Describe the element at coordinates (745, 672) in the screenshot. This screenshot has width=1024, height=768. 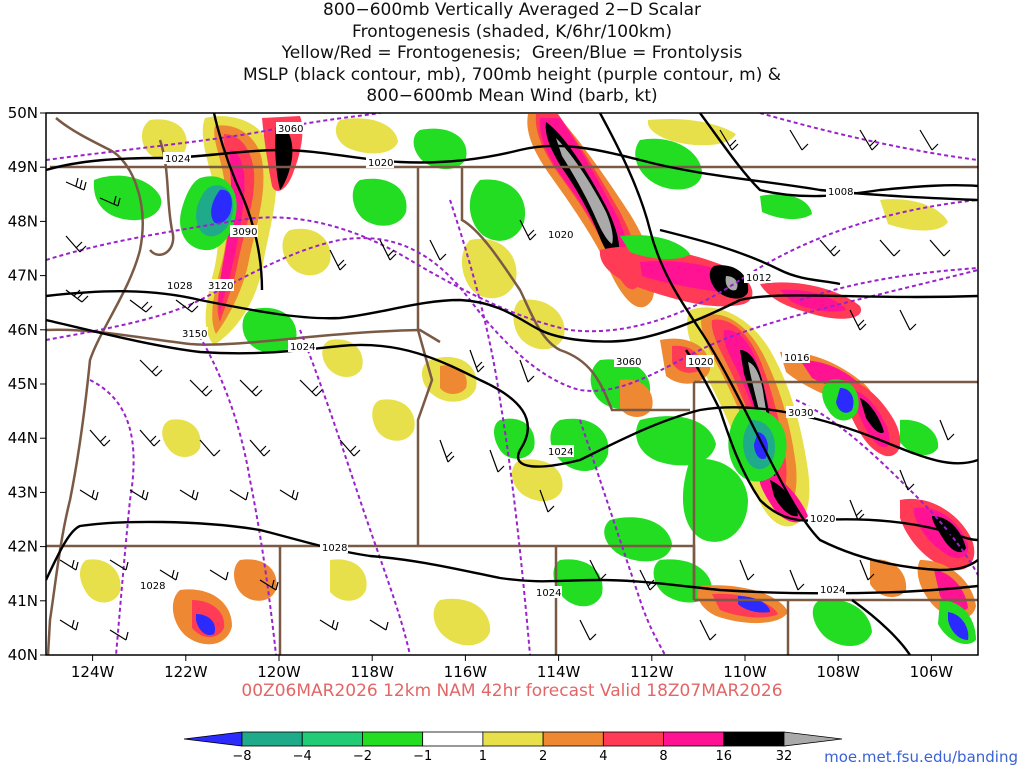
I see `lon-label: 110W` at that location.